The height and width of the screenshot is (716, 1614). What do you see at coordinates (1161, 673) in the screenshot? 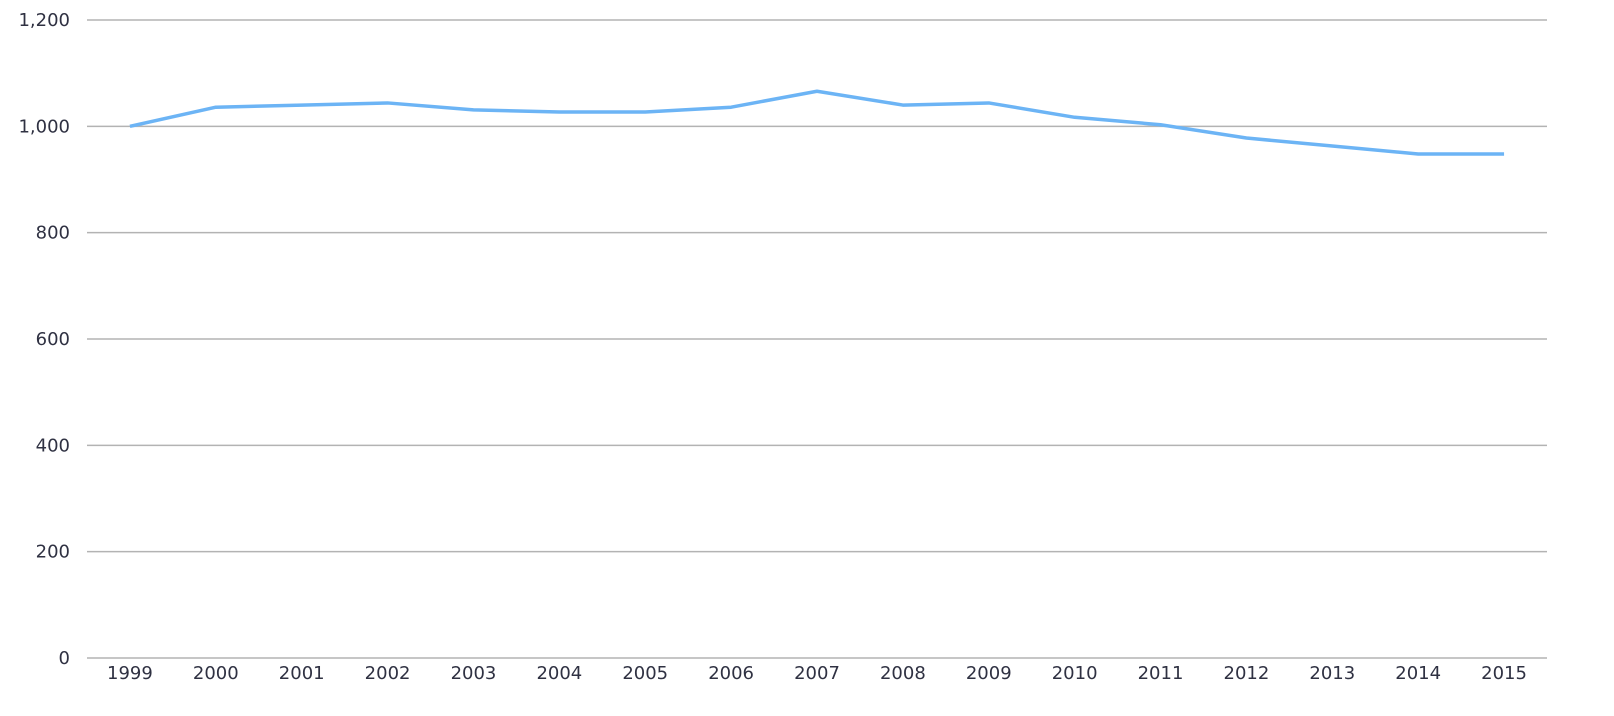
I see `x-tick-label: 2011` at bounding box center [1161, 673].